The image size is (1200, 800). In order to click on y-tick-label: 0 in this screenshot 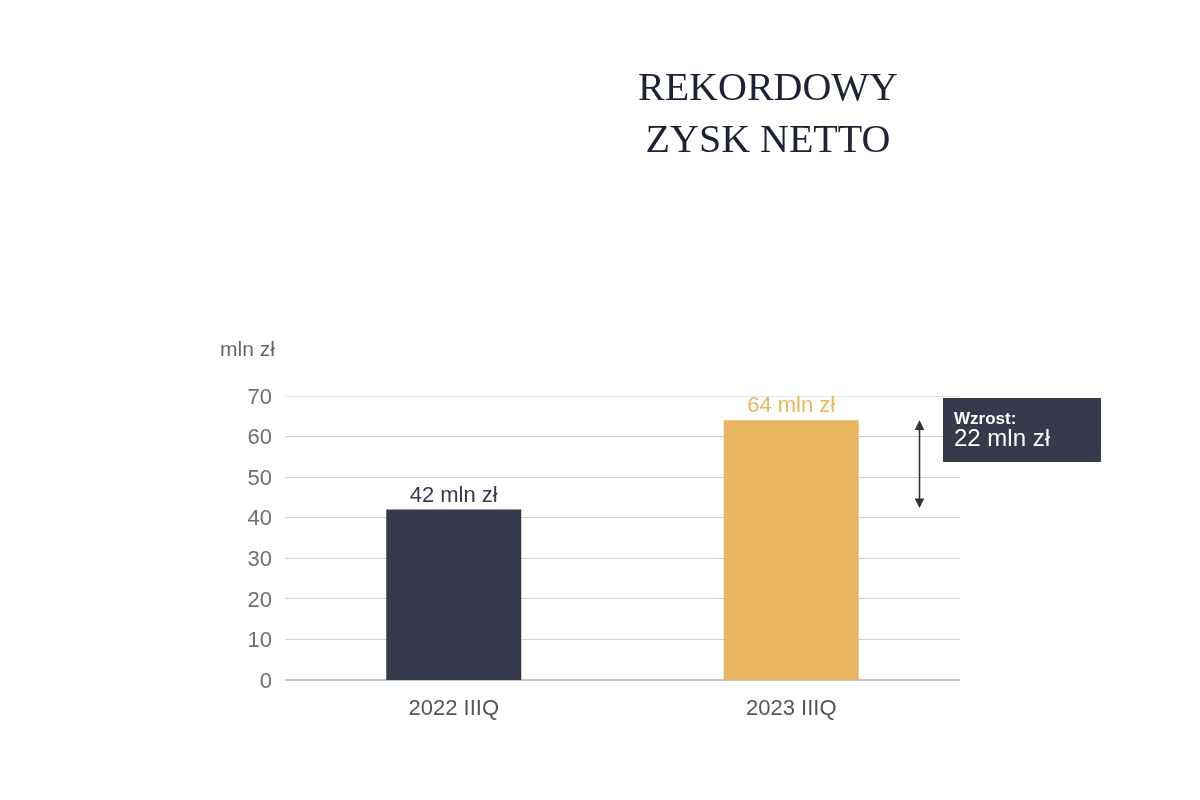, I will do `click(265, 680)`.